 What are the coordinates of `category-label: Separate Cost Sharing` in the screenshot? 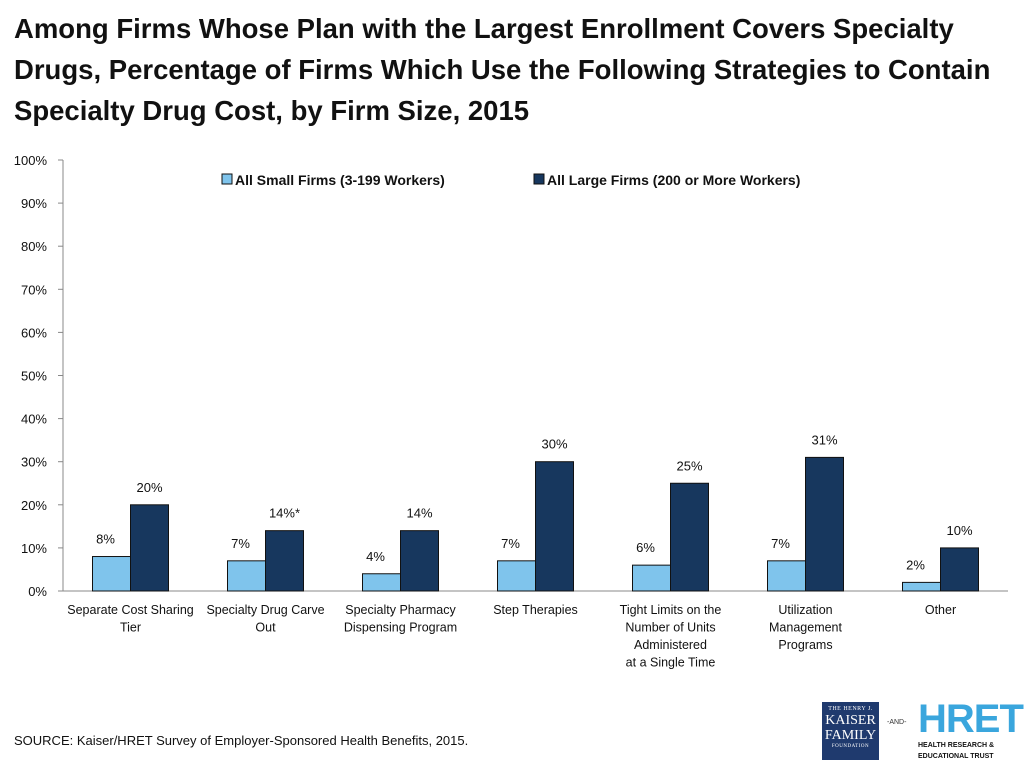 It's located at (130, 610).